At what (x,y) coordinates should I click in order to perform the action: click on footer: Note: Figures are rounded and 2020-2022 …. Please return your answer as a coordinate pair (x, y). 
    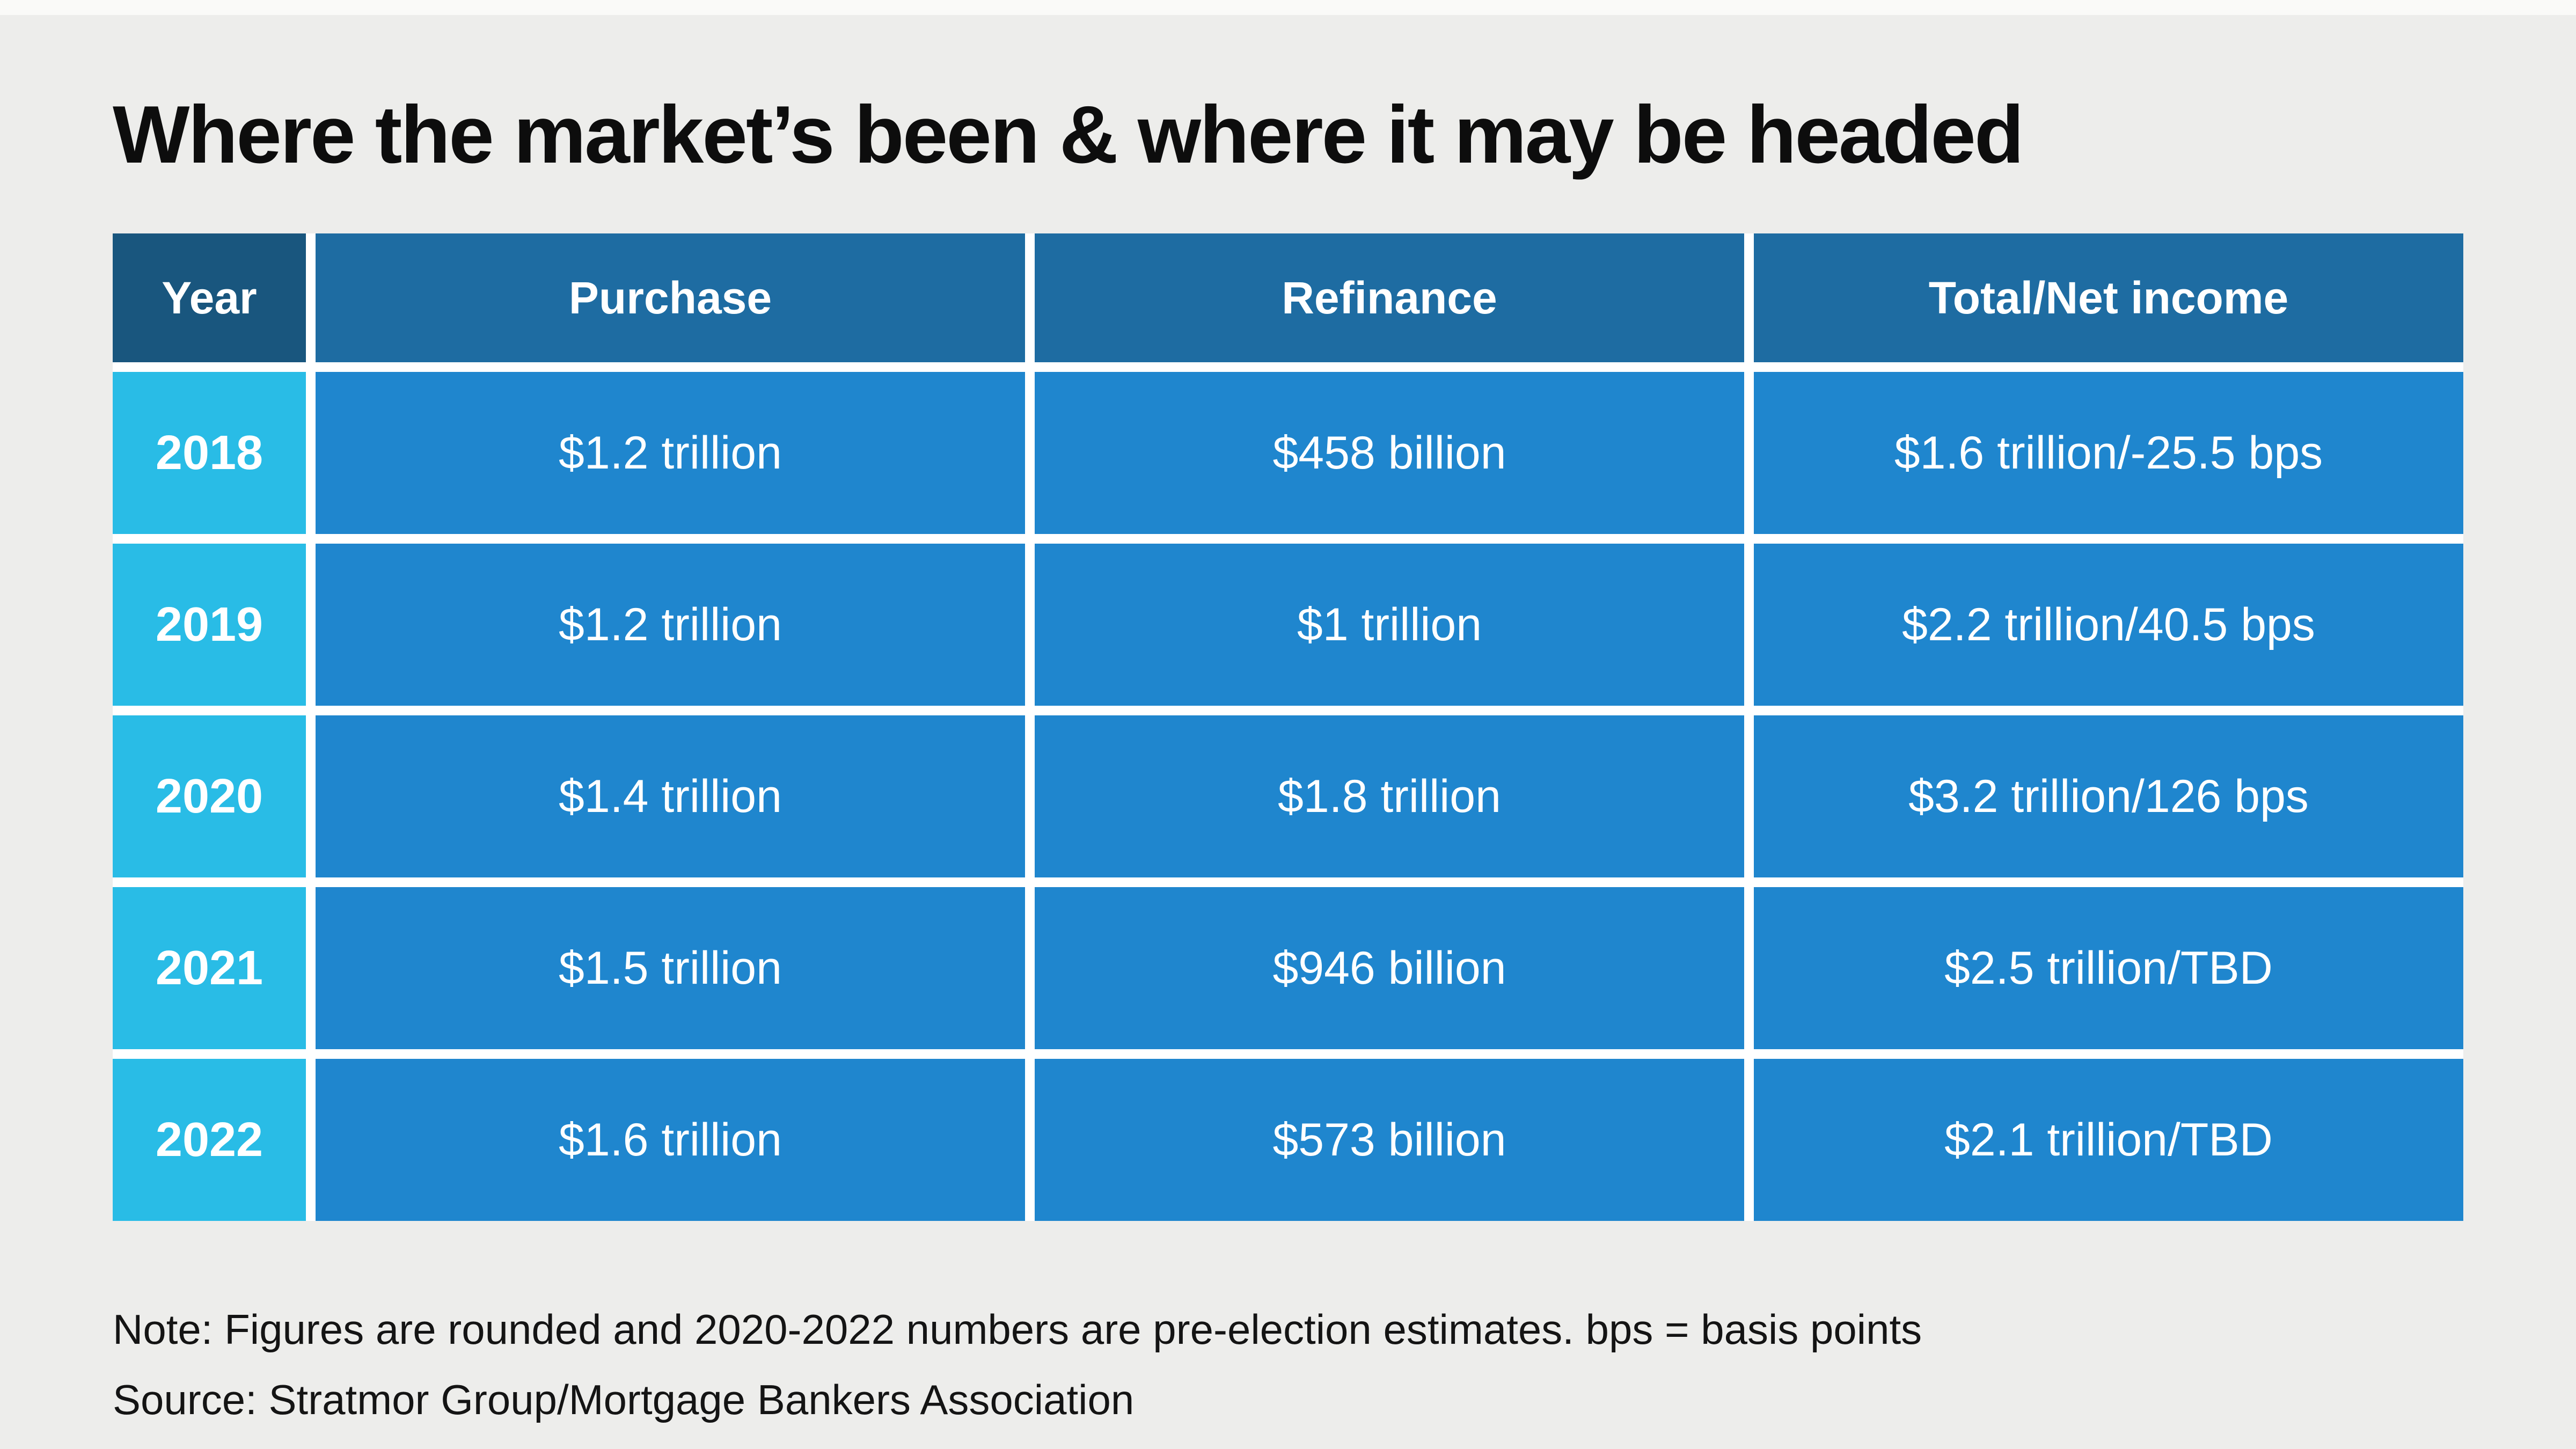
    Looking at the image, I should click on (1288, 1365).